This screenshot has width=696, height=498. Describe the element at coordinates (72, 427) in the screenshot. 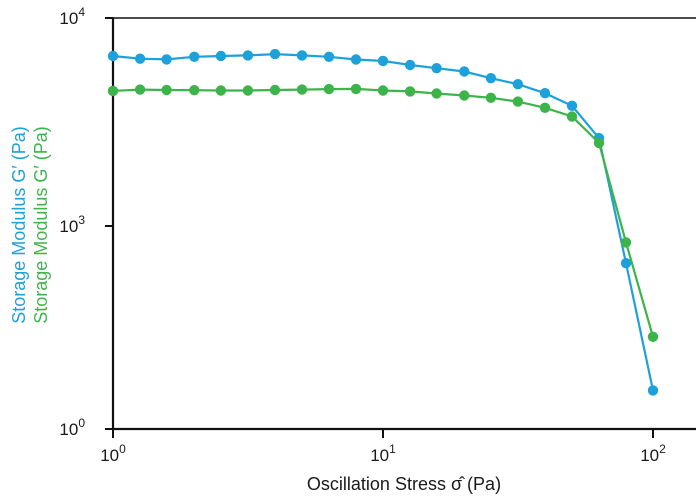

I see `y-tick-label: 10⁰` at that location.